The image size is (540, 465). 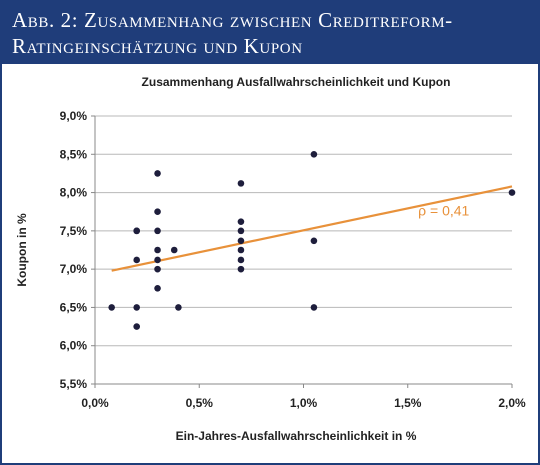 I want to click on y-tick-label: 8,5%, so click(x=74, y=154).